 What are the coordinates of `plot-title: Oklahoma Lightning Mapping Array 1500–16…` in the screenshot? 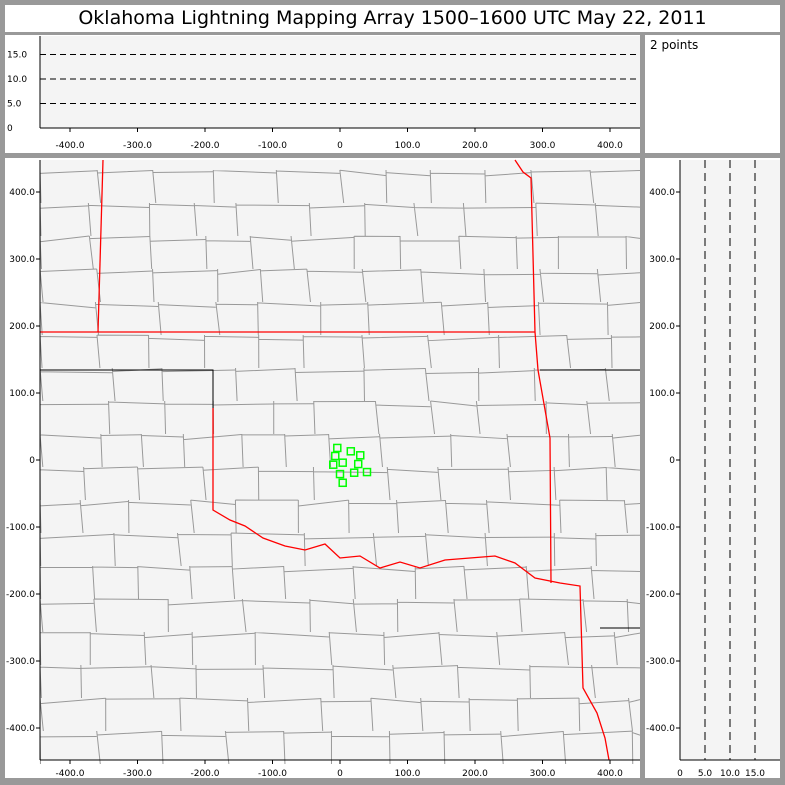 It's located at (392, 18).